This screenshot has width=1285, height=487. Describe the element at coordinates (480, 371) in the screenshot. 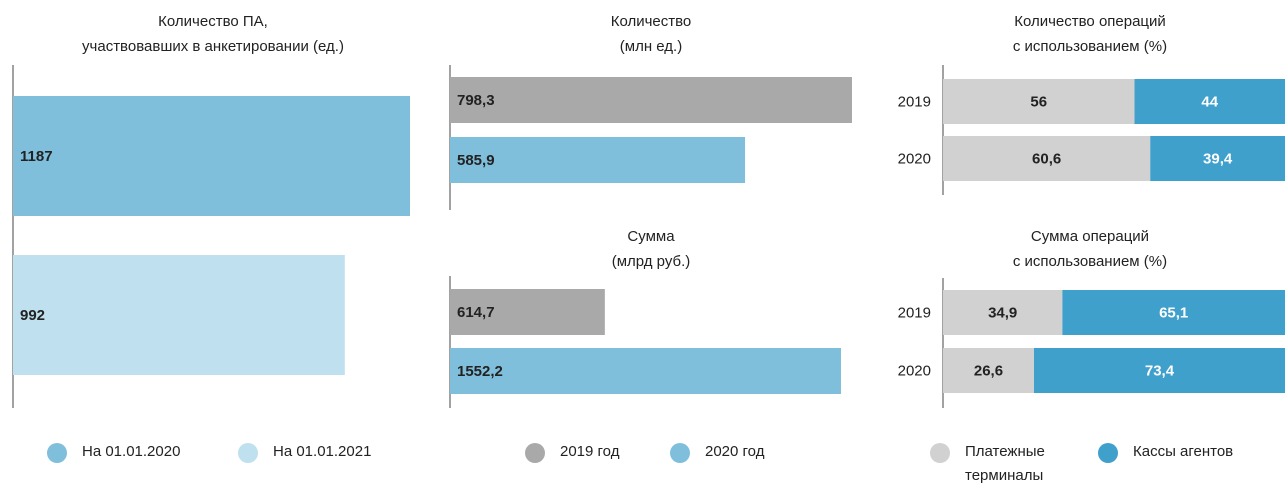

I see `value-label: 1552,2` at that location.